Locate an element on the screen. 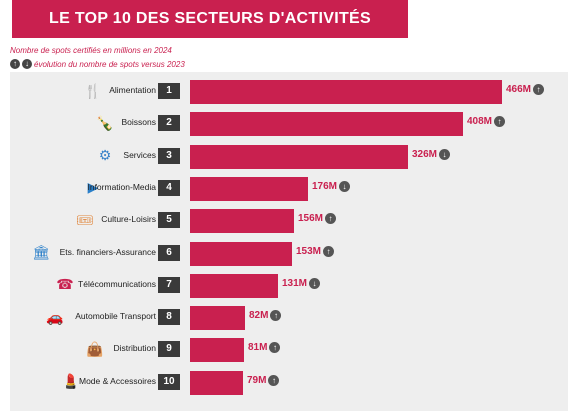 This screenshot has width=568, height=418. chart-title: LE TOP 10 DES SECTEURS D'ACTIVITÉS is located at coordinates (210, 18).